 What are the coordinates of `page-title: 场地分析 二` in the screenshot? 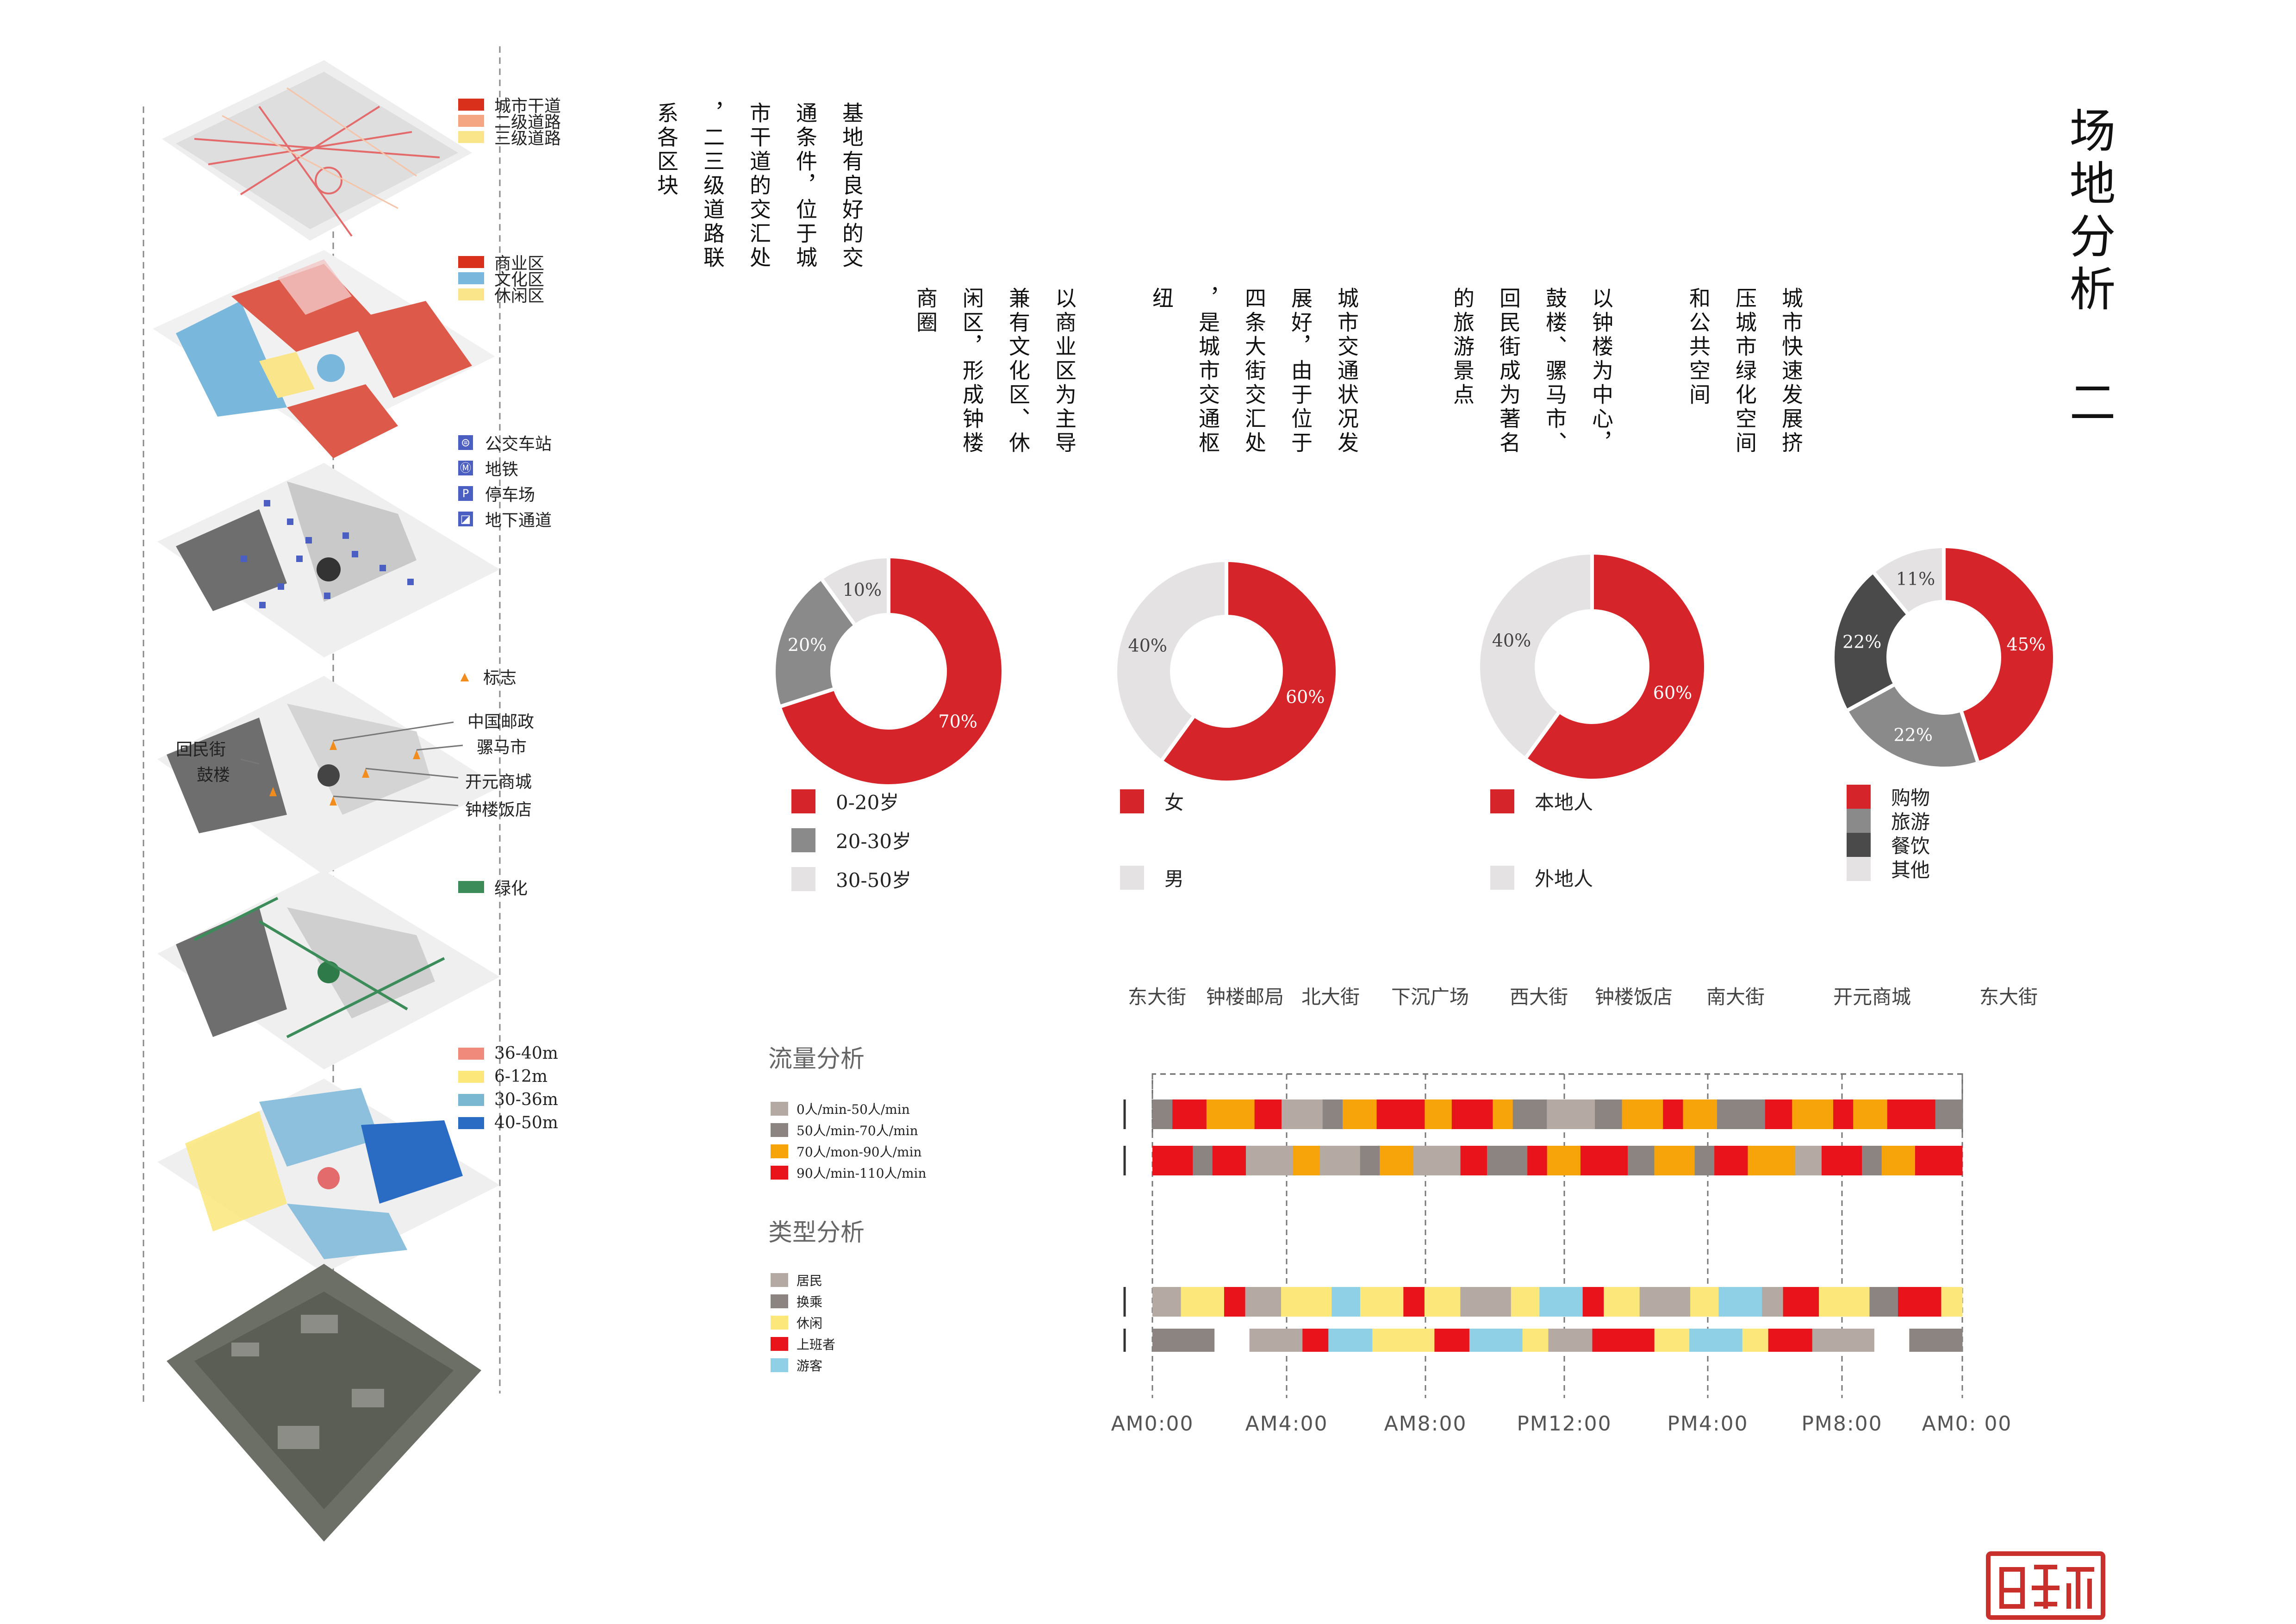 It's located at (2088, 268).